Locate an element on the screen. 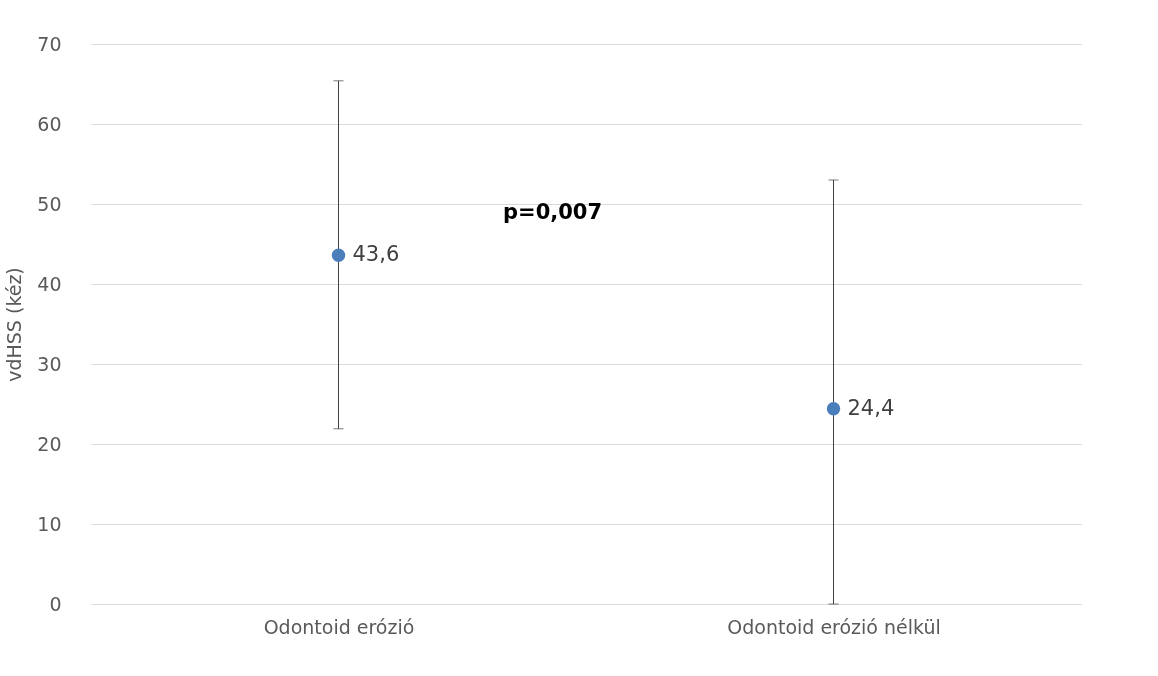 Image resolution: width=1158 pixels, height=676 pixels. y-tick-label: 60 is located at coordinates (49, 123).